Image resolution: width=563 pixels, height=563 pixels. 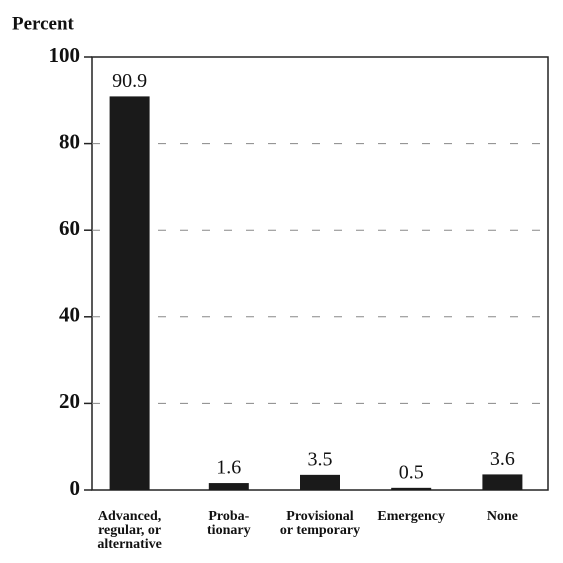 I want to click on y-tick-label: 40, so click(x=69, y=315).